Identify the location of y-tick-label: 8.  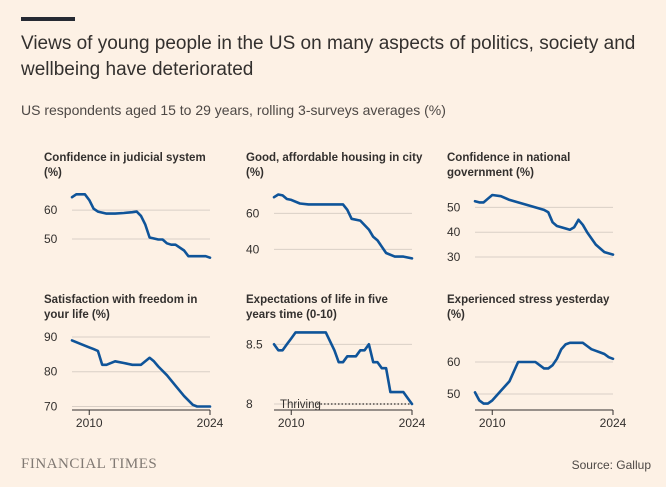
(249, 404).